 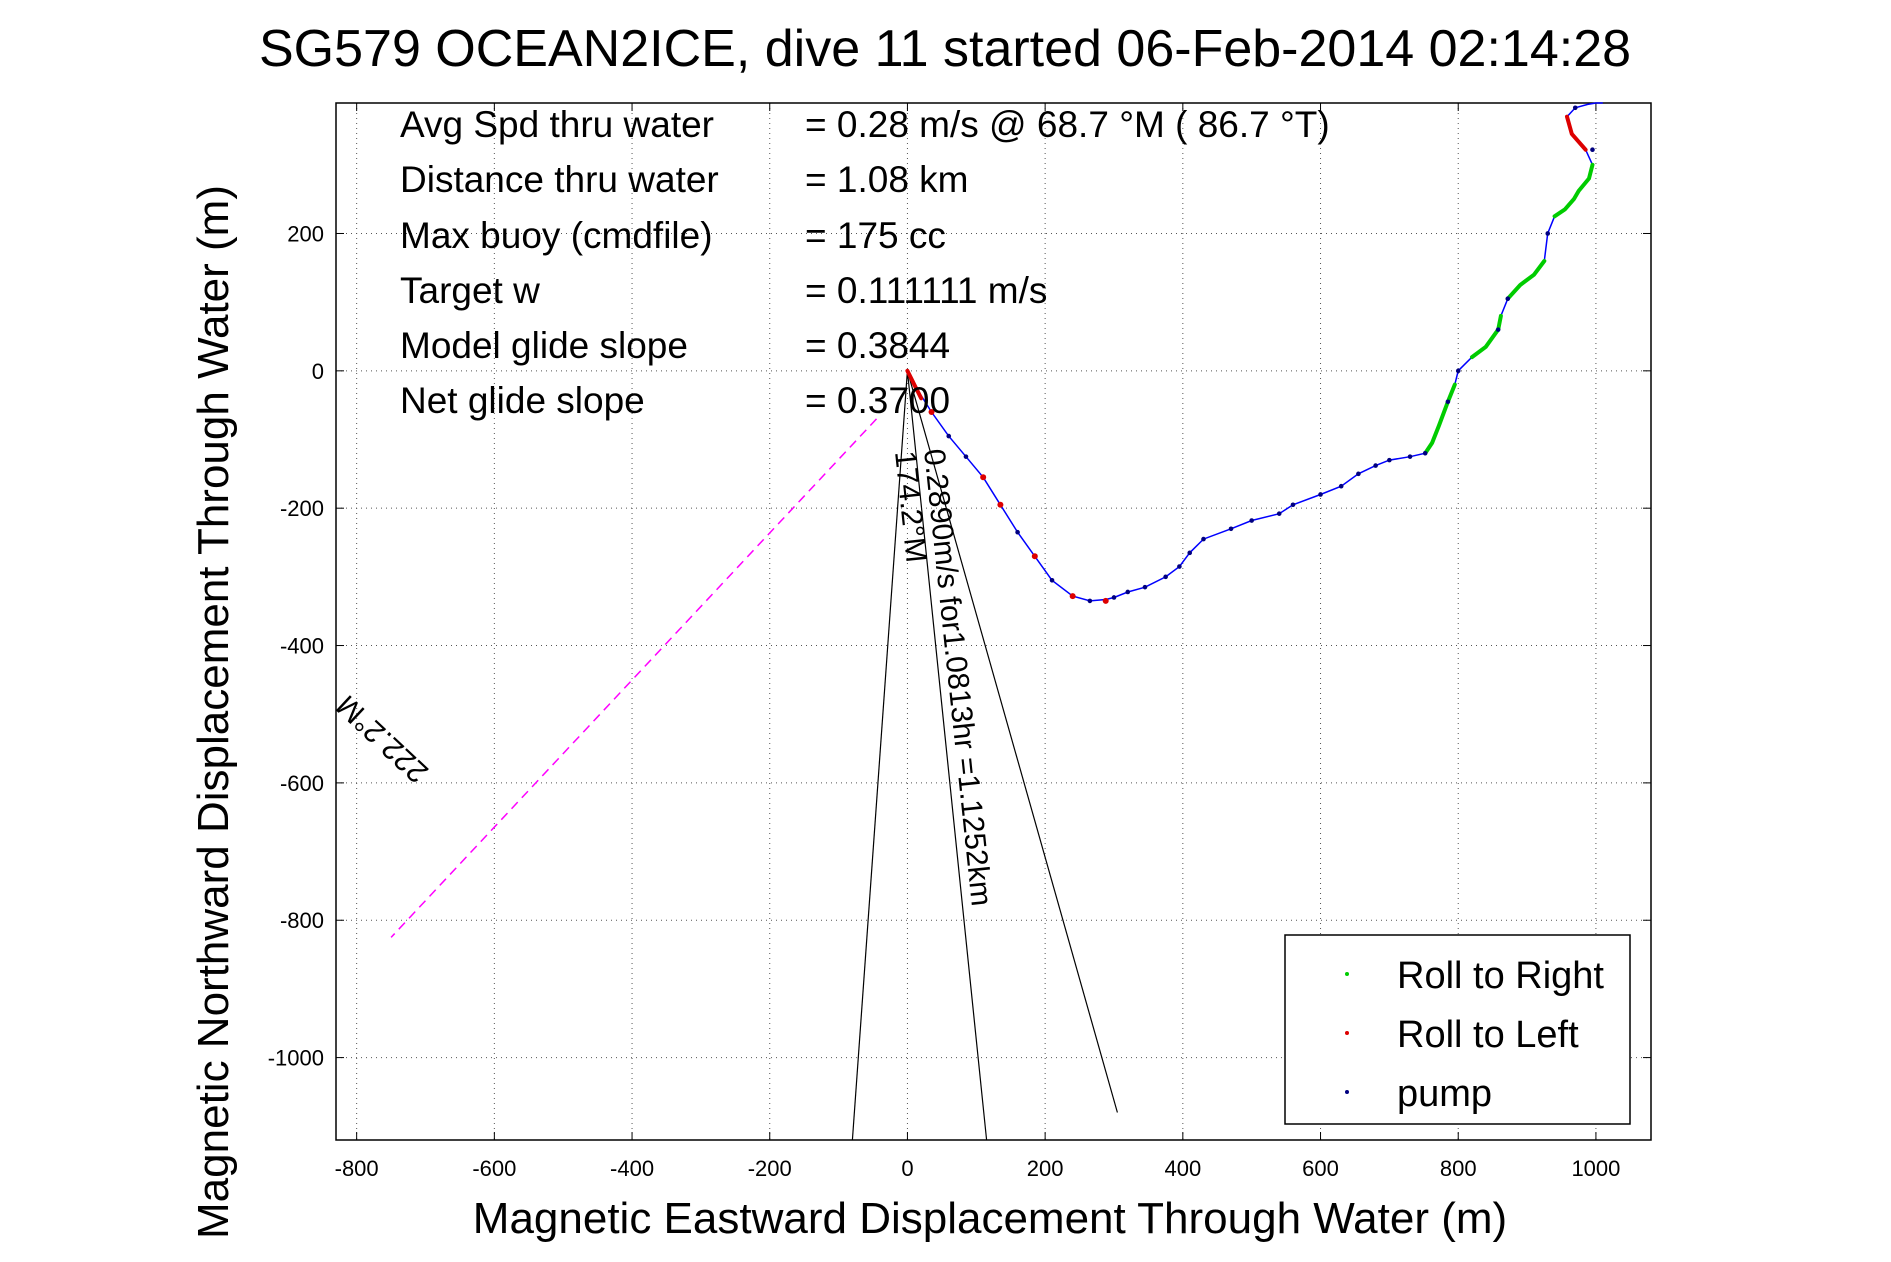 What do you see at coordinates (305, 233) in the screenshot?
I see `y-tick-label: 200` at bounding box center [305, 233].